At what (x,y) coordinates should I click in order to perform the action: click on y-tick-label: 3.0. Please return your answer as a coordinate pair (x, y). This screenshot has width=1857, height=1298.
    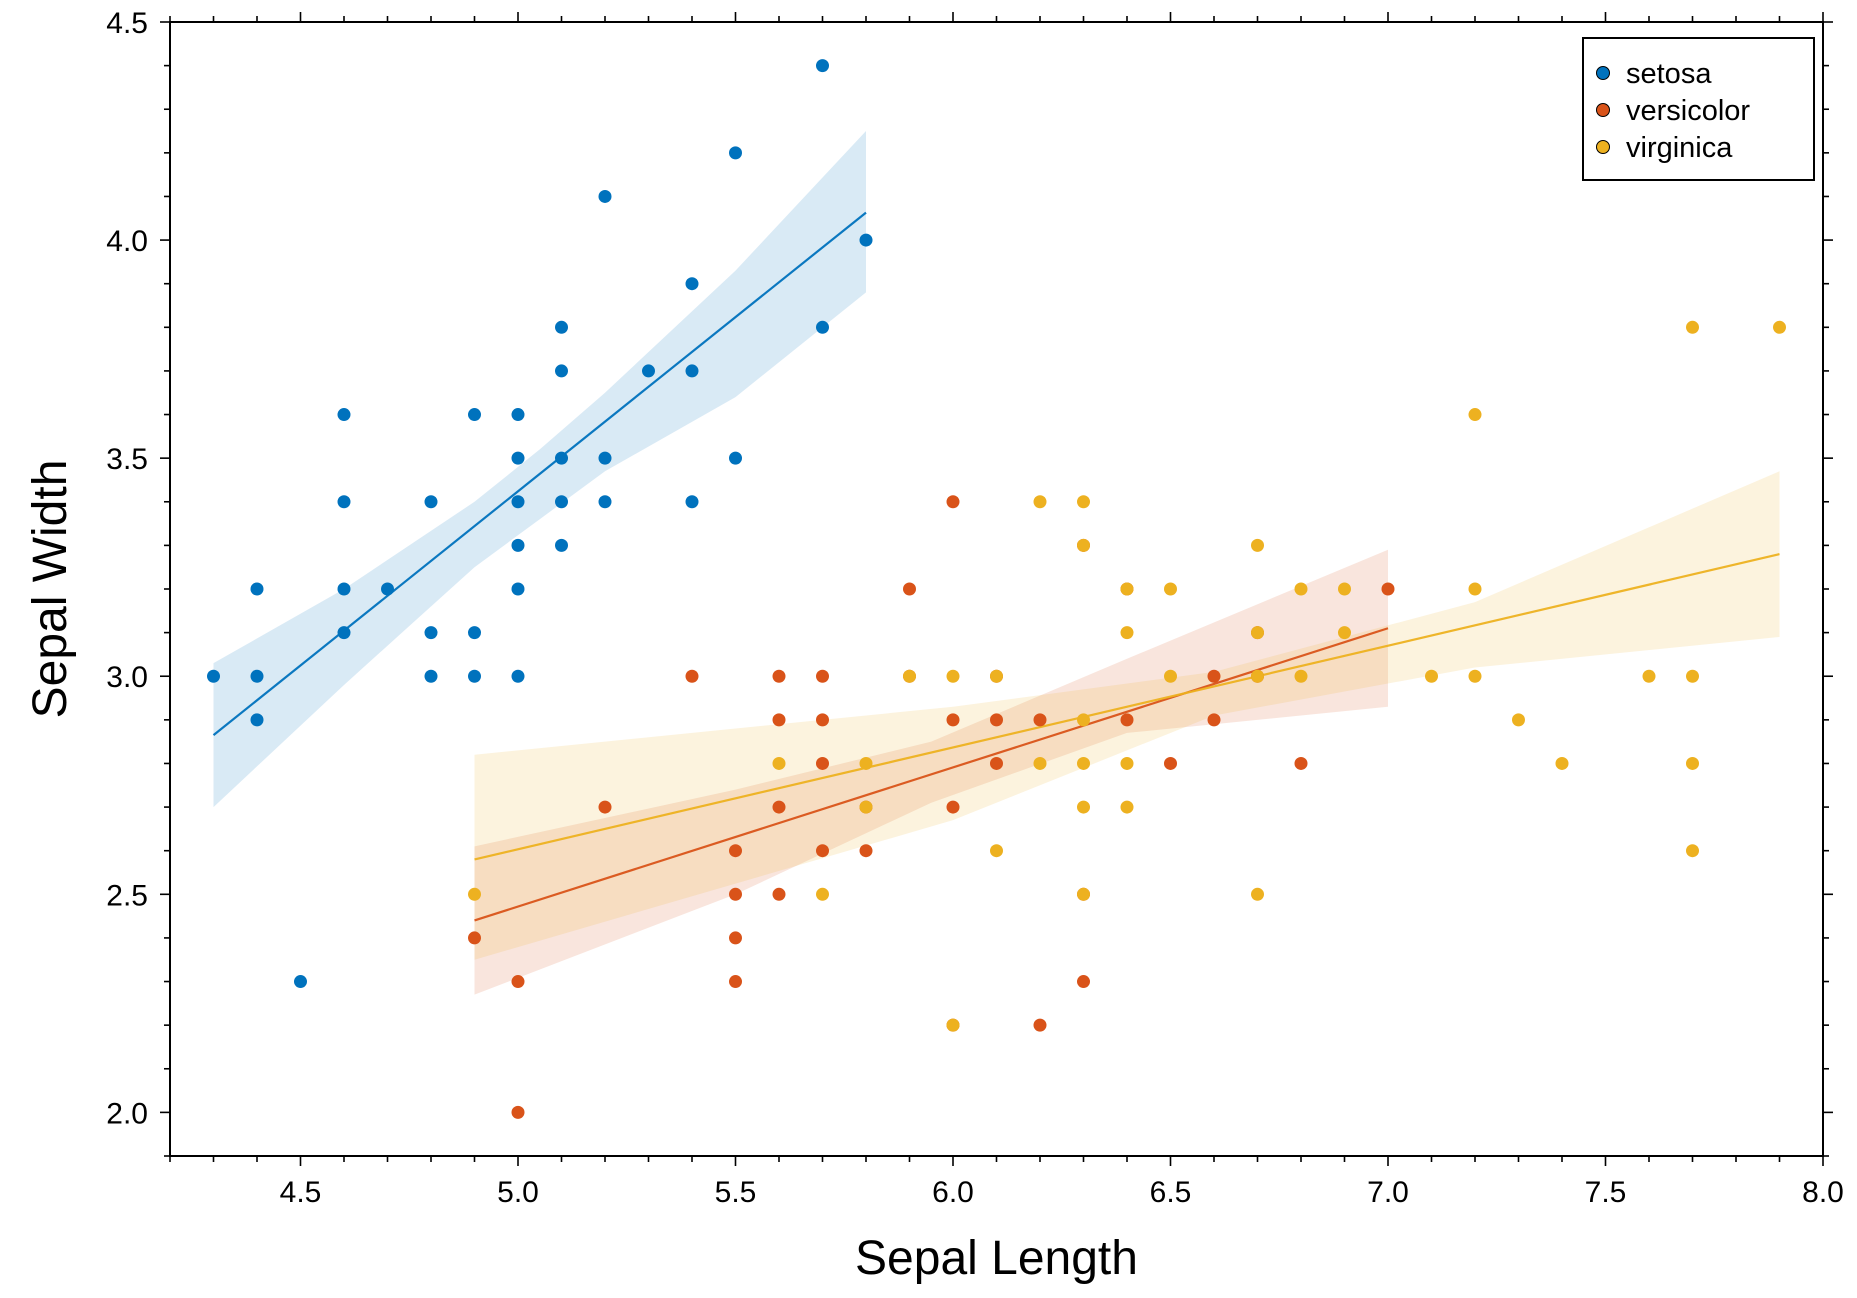
    Looking at the image, I should click on (127, 677).